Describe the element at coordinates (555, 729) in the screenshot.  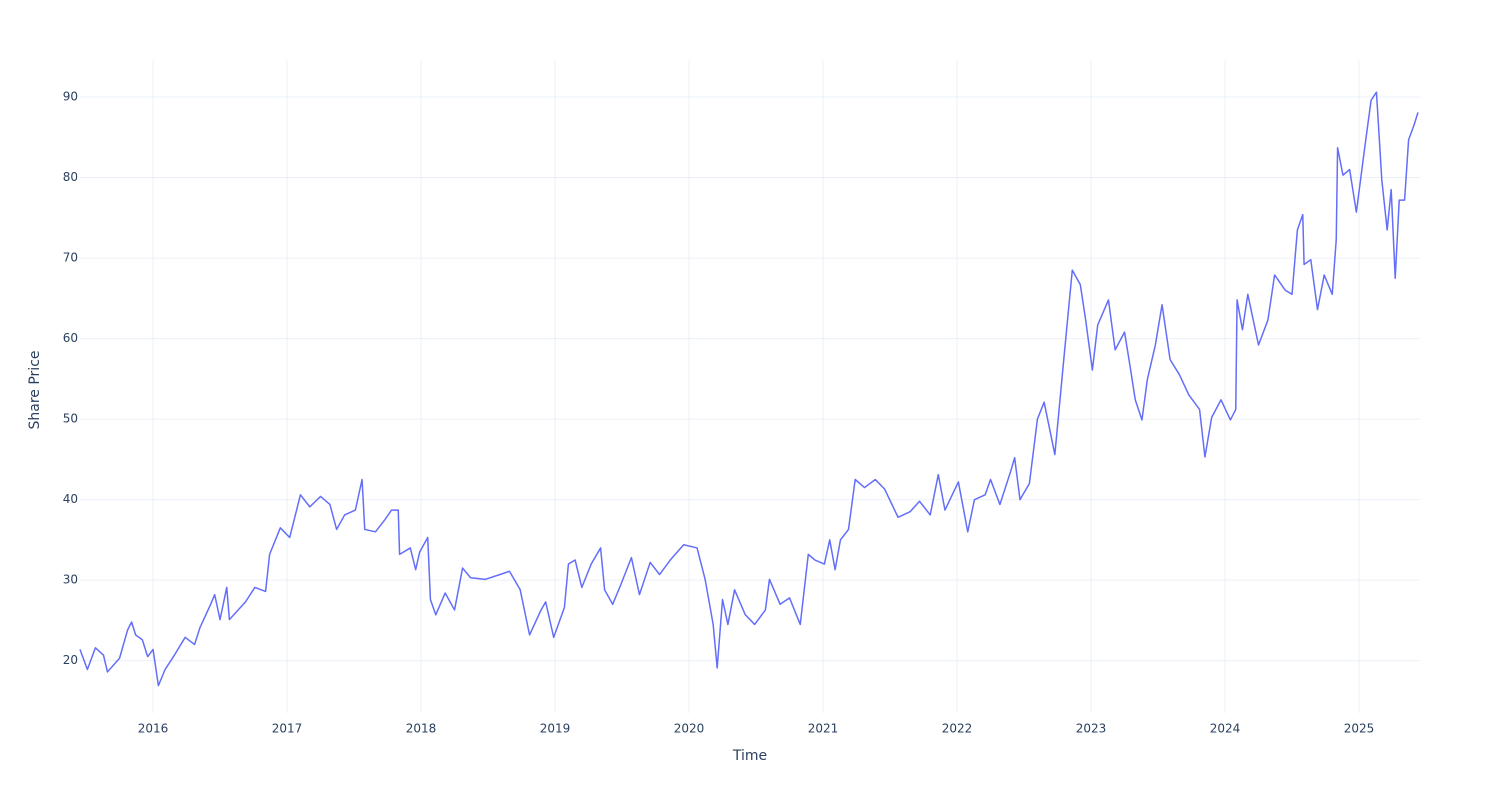
I see `x-tick-label: 2019` at that location.